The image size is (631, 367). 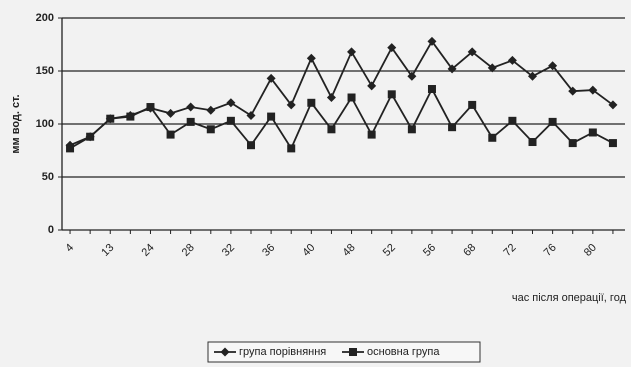 I want to click on legend-label: основна група, so click(x=403, y=352).